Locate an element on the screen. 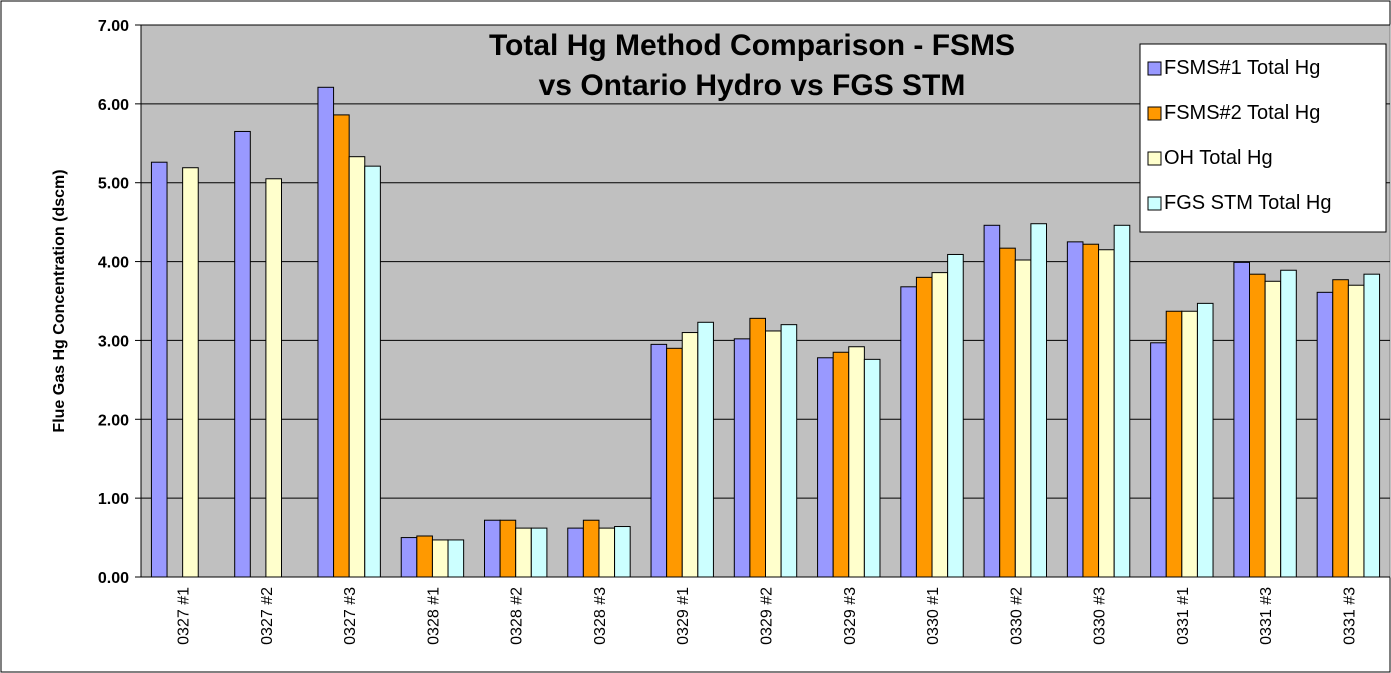 The height and width of the screenshot is (673, 1391). legend-label: FSMS#2 Total Hg is located at coordinates (1242, 113).